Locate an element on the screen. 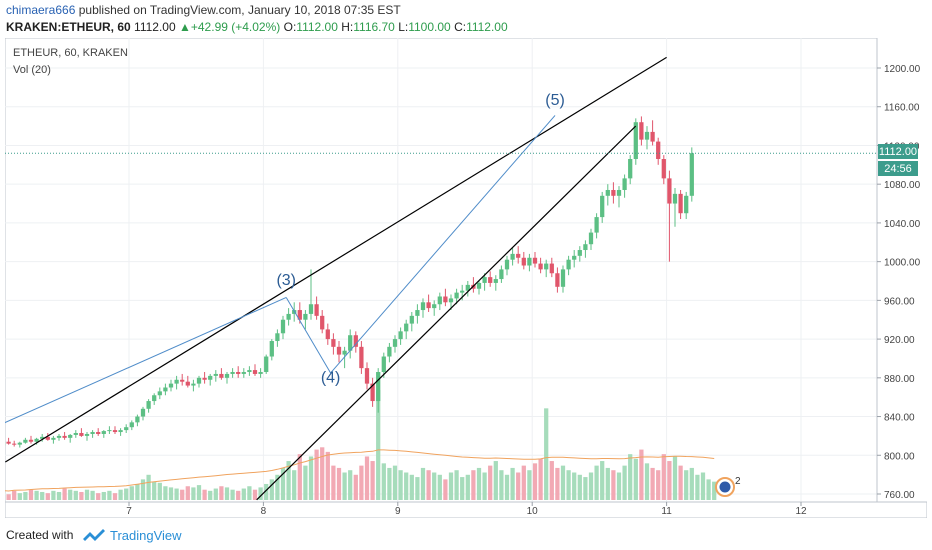 This screenshot has width=932, height=550. wave-label: (4) is located at coordinates (331, 378).